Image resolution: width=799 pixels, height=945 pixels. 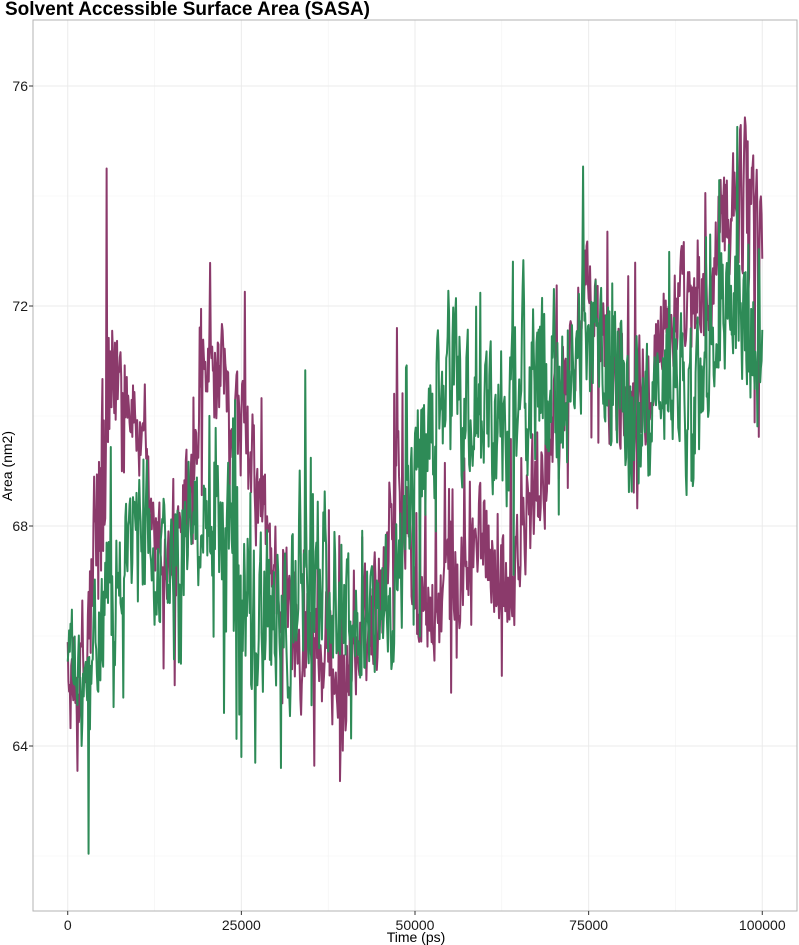 I want to click on chart-title: Solvent Accessible Surface Area (SASA), so click(x=187, y=10).